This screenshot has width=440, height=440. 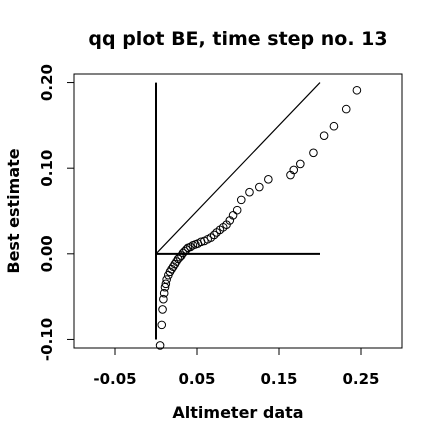 What do you see at coordinates (237, 412) in the screenshot?
I see `x-axis-label: Altimeter data` at bounding box center [237, 412].